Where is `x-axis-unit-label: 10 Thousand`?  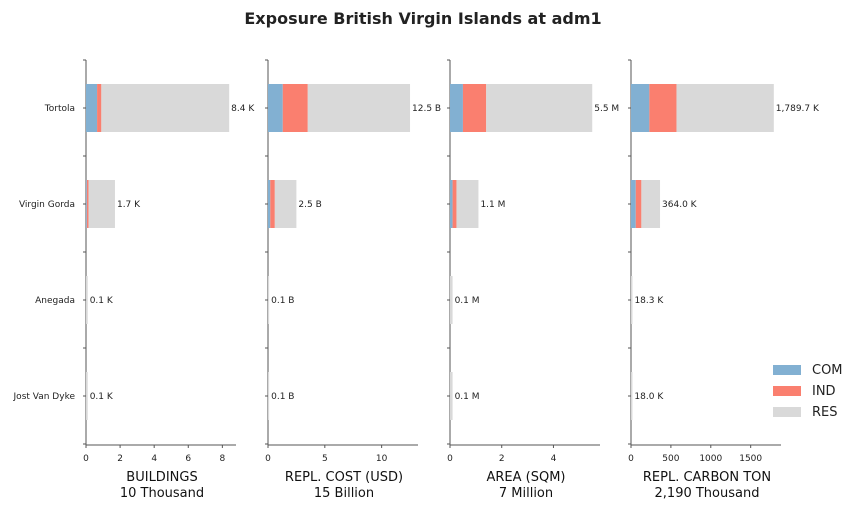
x-axis-unit-label: 10 Thousand is located at coordinates (162, 493).